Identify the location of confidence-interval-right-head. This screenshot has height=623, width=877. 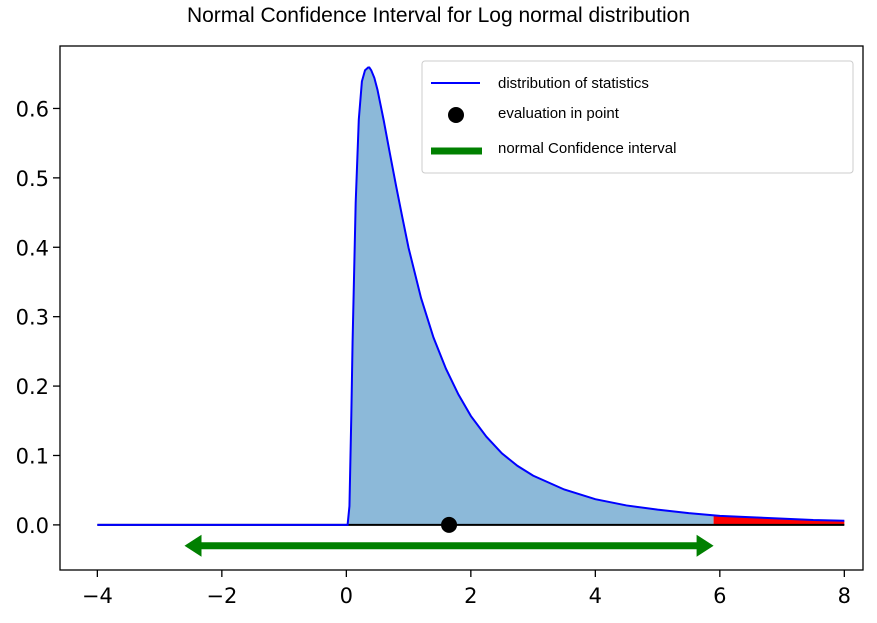
(705, 545).